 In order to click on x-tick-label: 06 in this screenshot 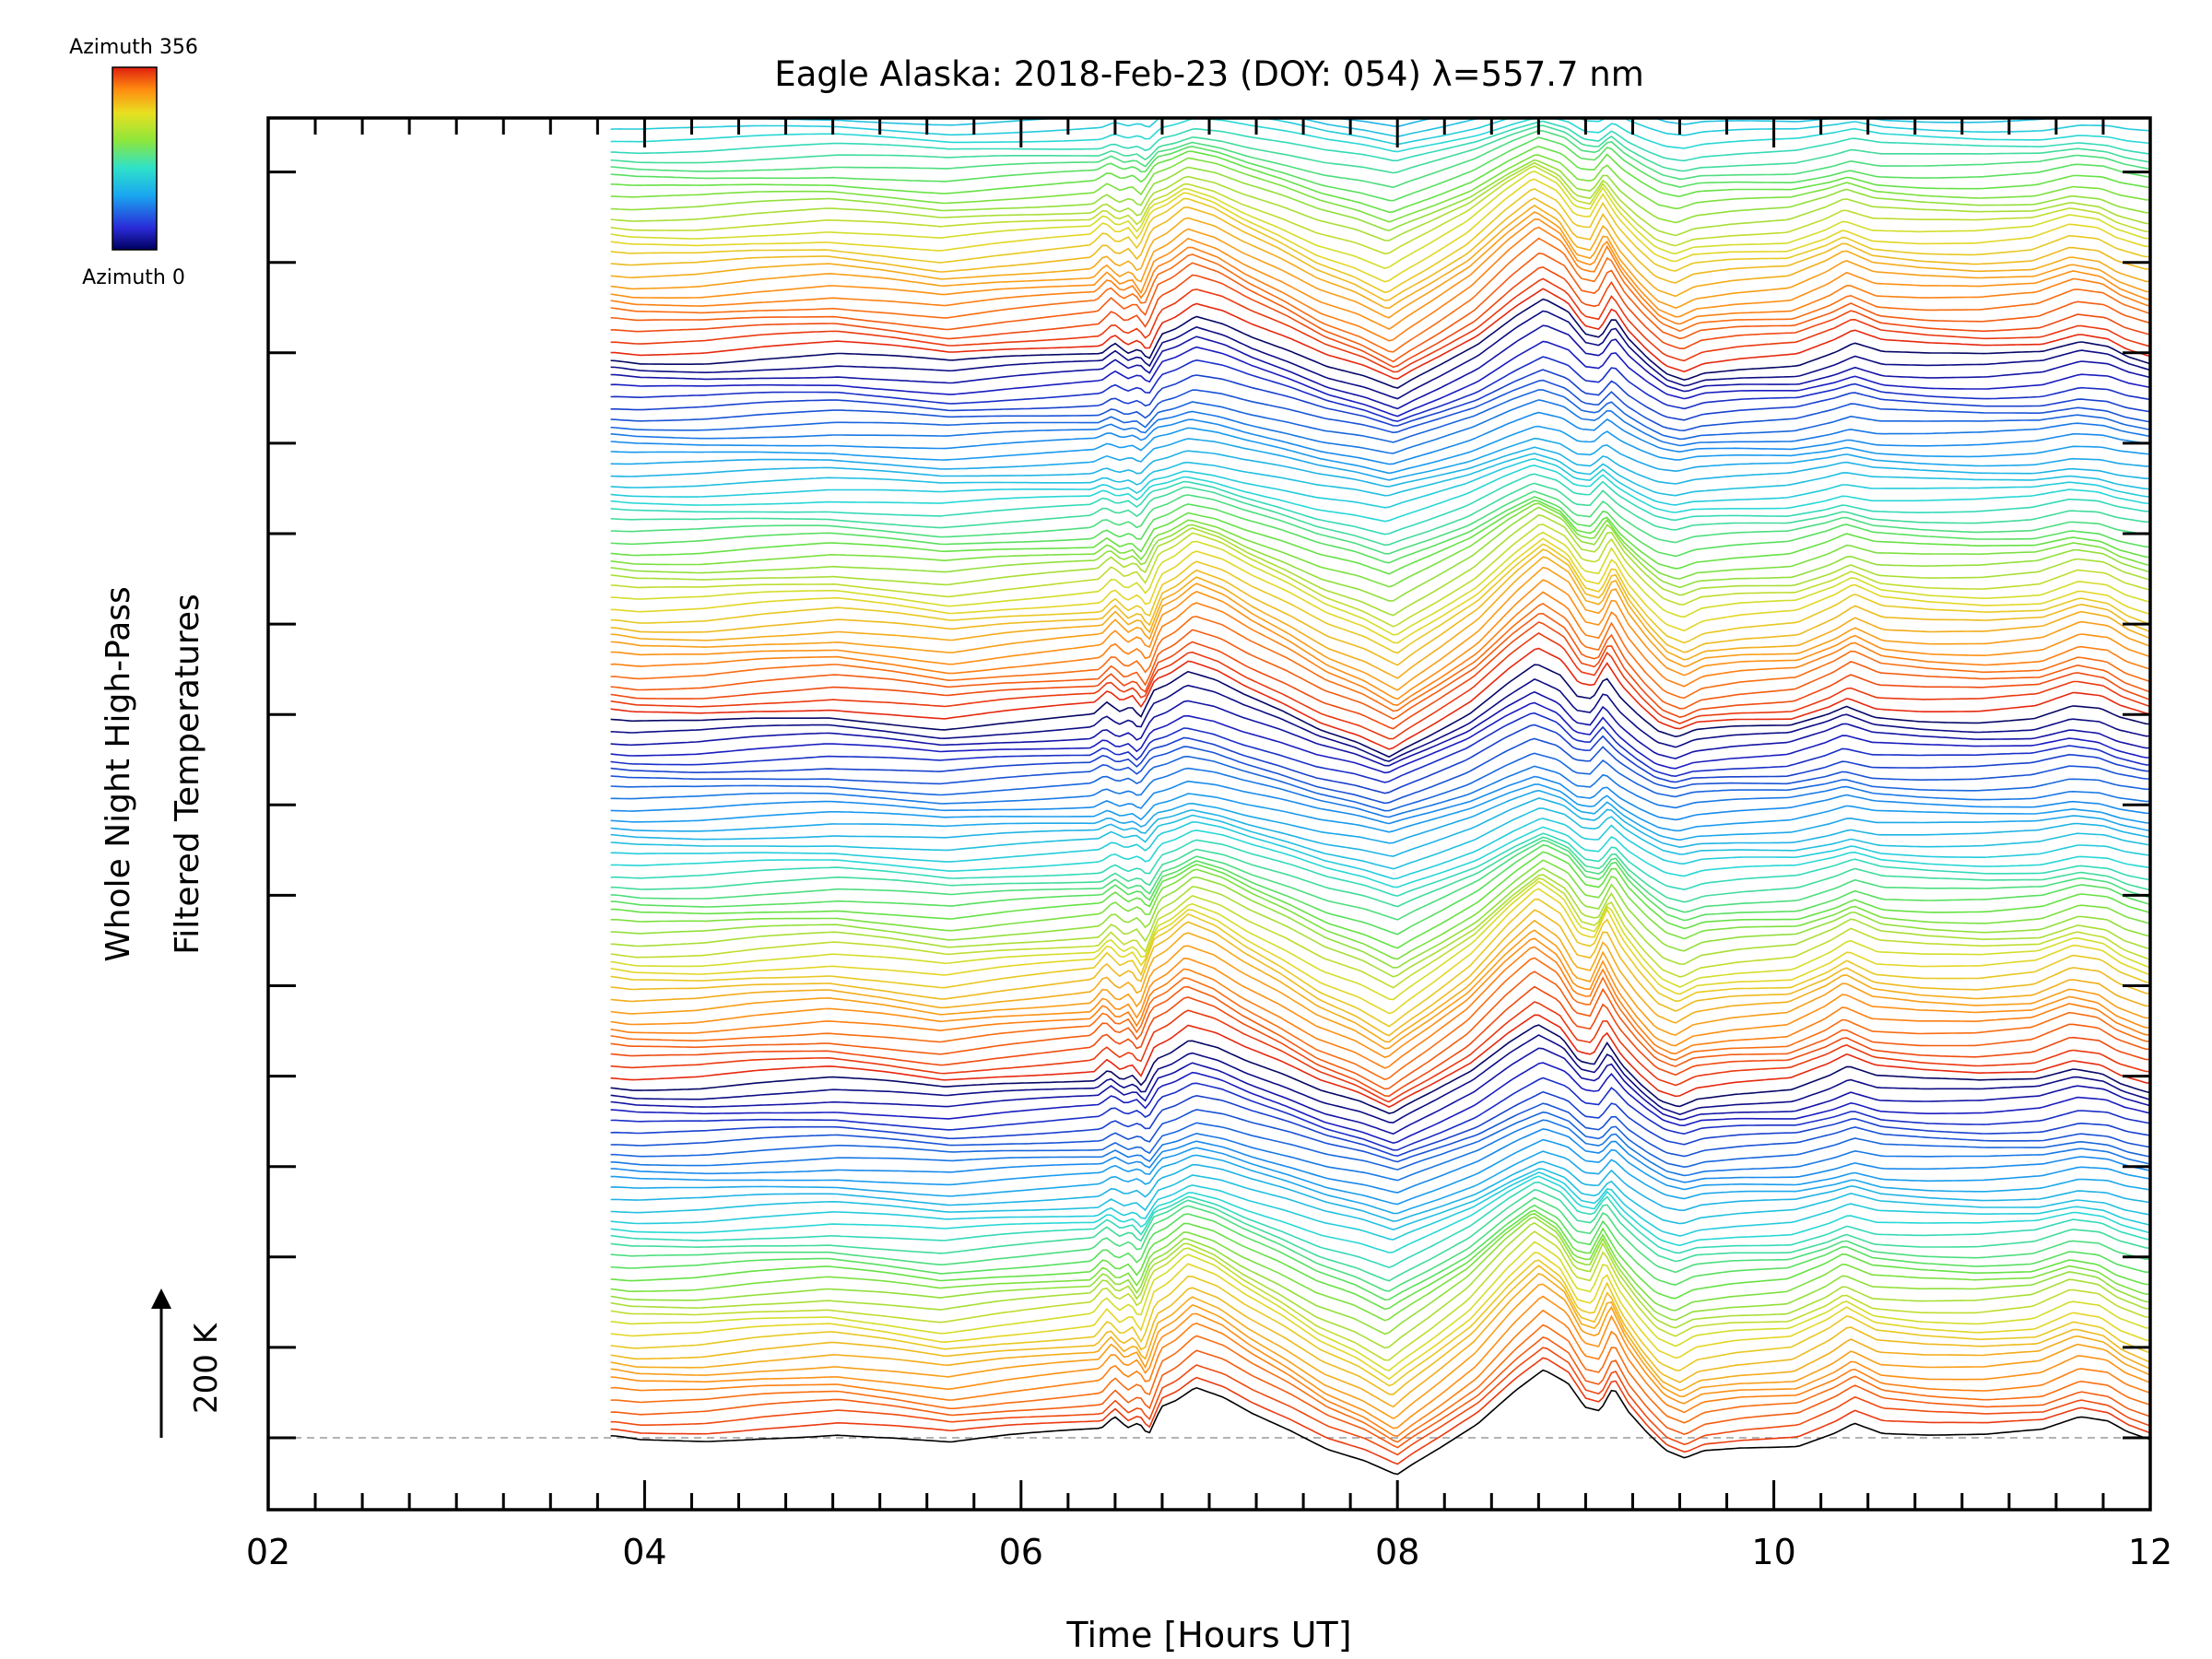, I will do `click(1021, 1552)`.